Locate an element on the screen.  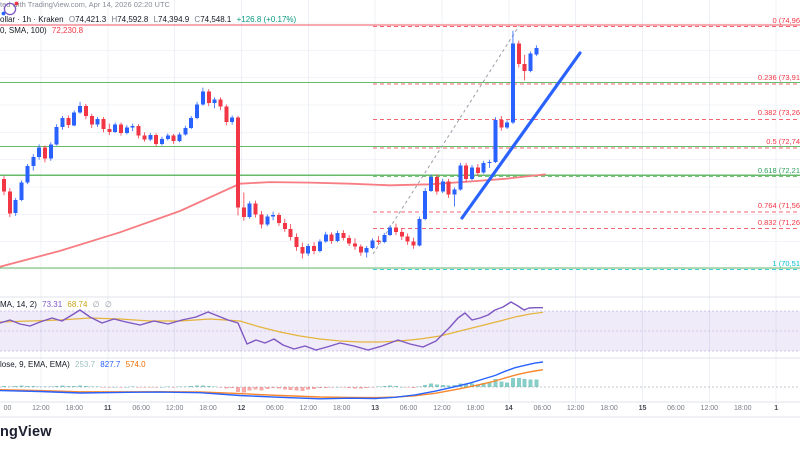
open-label: O is located at coordinates (72, 19).